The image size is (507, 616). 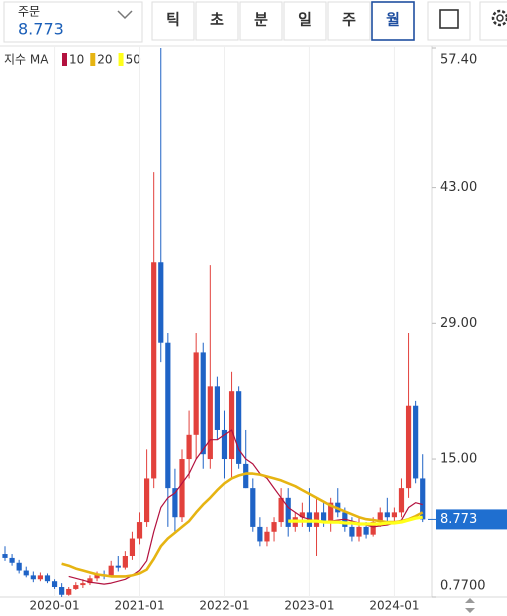 I want to click on period-label: 일, so click(x=305, y=20).